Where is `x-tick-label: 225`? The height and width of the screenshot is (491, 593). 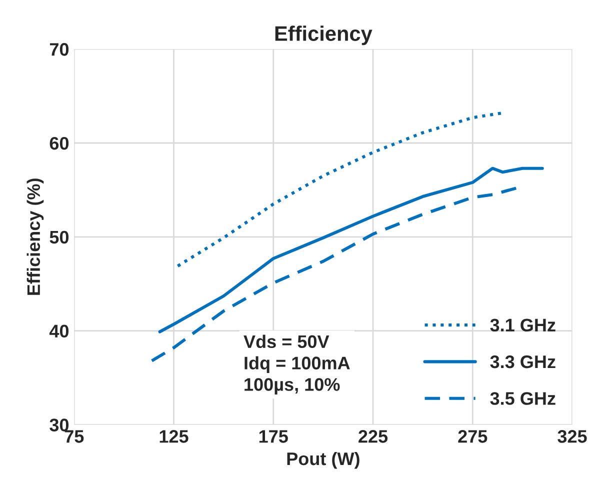 x-tick-label: 225 is located at coordinates (373, 436).